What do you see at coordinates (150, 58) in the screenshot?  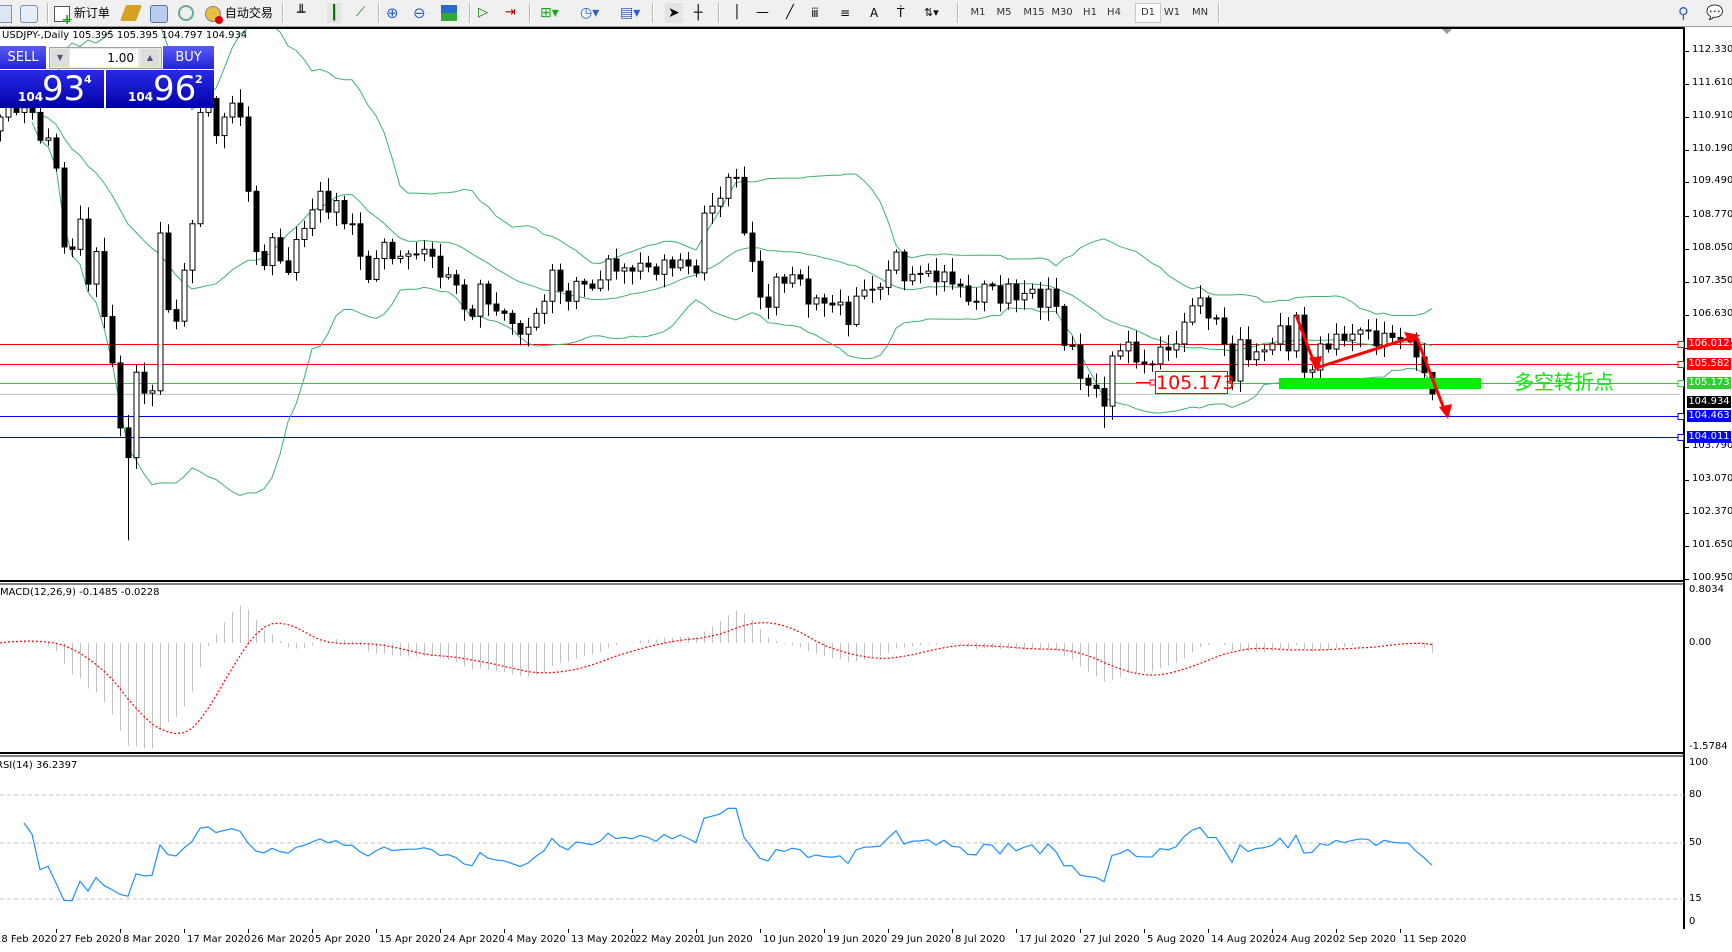 I see `lot-increase-button: ▲` at bounding box center [150, 58].